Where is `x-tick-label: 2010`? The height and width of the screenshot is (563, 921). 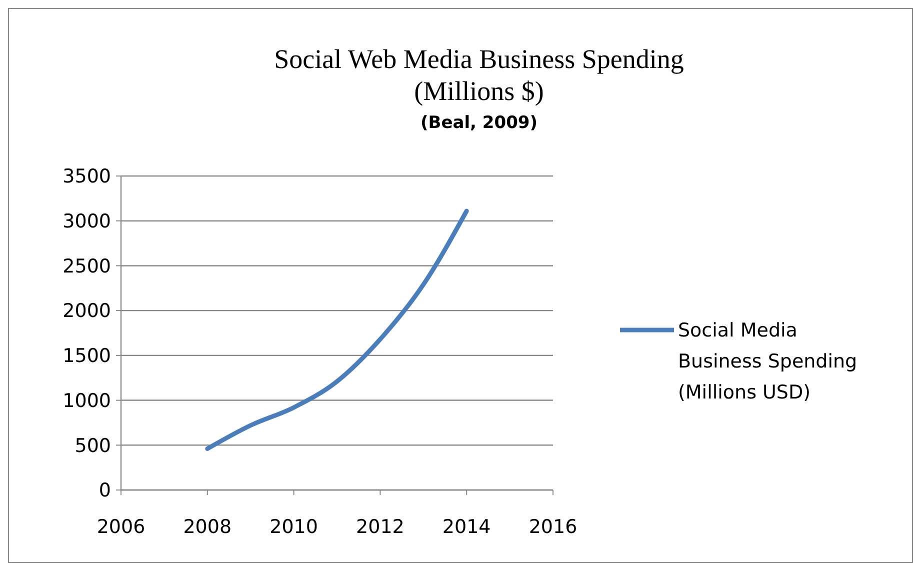
x-tick-label: 2010 is located at coordinates (294, 527).